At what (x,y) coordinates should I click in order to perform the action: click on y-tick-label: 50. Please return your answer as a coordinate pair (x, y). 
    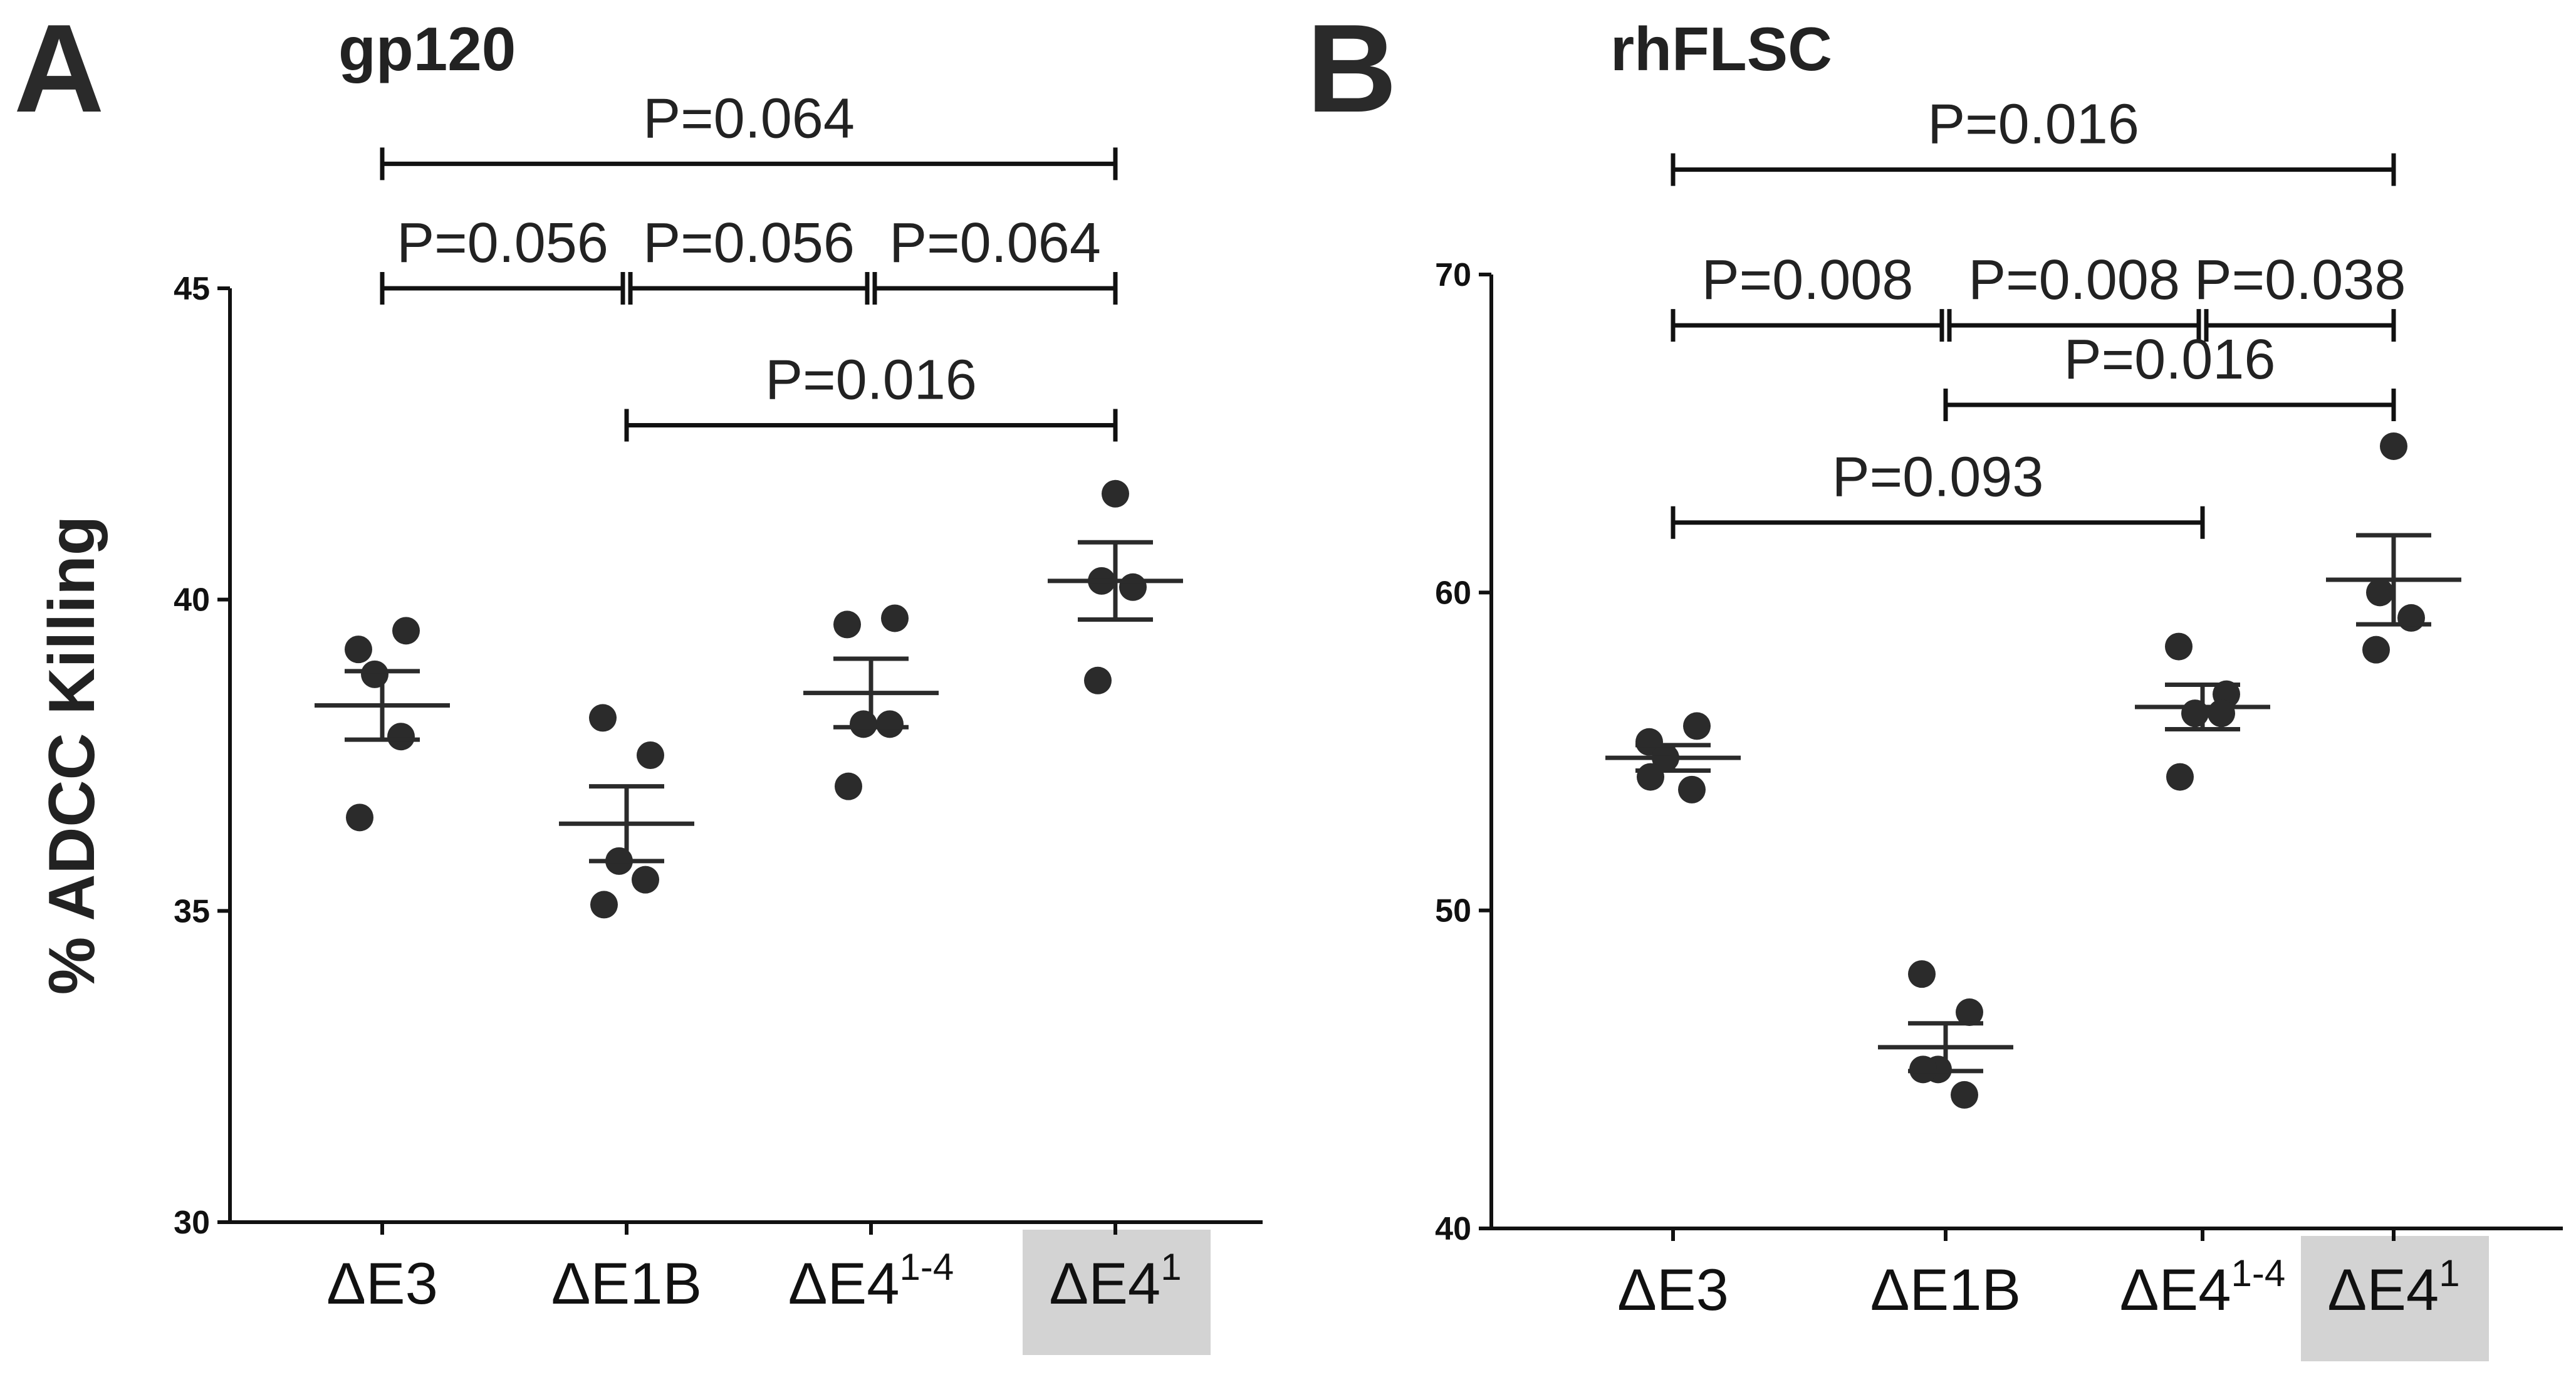
    Looking at the image, I should click on (1453, 911).